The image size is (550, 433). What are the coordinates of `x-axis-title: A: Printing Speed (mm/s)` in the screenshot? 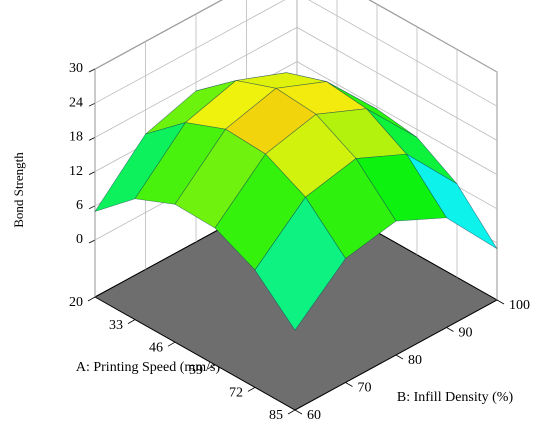 It's located at (148, 367).